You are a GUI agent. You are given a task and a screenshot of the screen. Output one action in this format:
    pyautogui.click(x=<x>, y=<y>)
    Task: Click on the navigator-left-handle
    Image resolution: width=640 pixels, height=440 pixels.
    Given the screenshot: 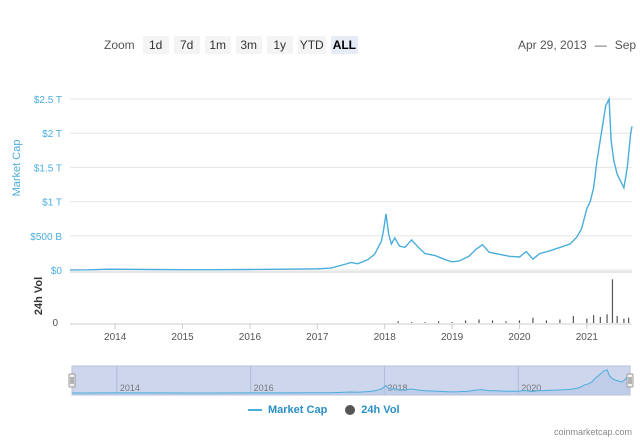 What is the action you would take?
    pyautogui.click(x=72, y=380)
    